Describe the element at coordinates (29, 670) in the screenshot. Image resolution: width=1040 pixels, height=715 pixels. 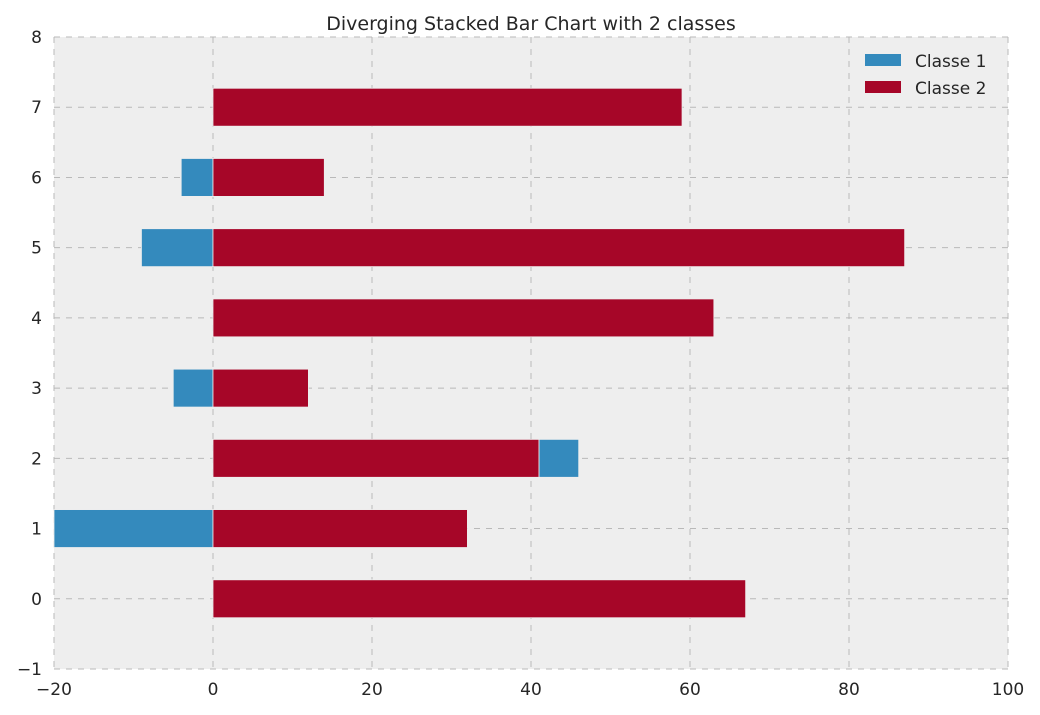
I see `y-tick-label: −1` at that location.